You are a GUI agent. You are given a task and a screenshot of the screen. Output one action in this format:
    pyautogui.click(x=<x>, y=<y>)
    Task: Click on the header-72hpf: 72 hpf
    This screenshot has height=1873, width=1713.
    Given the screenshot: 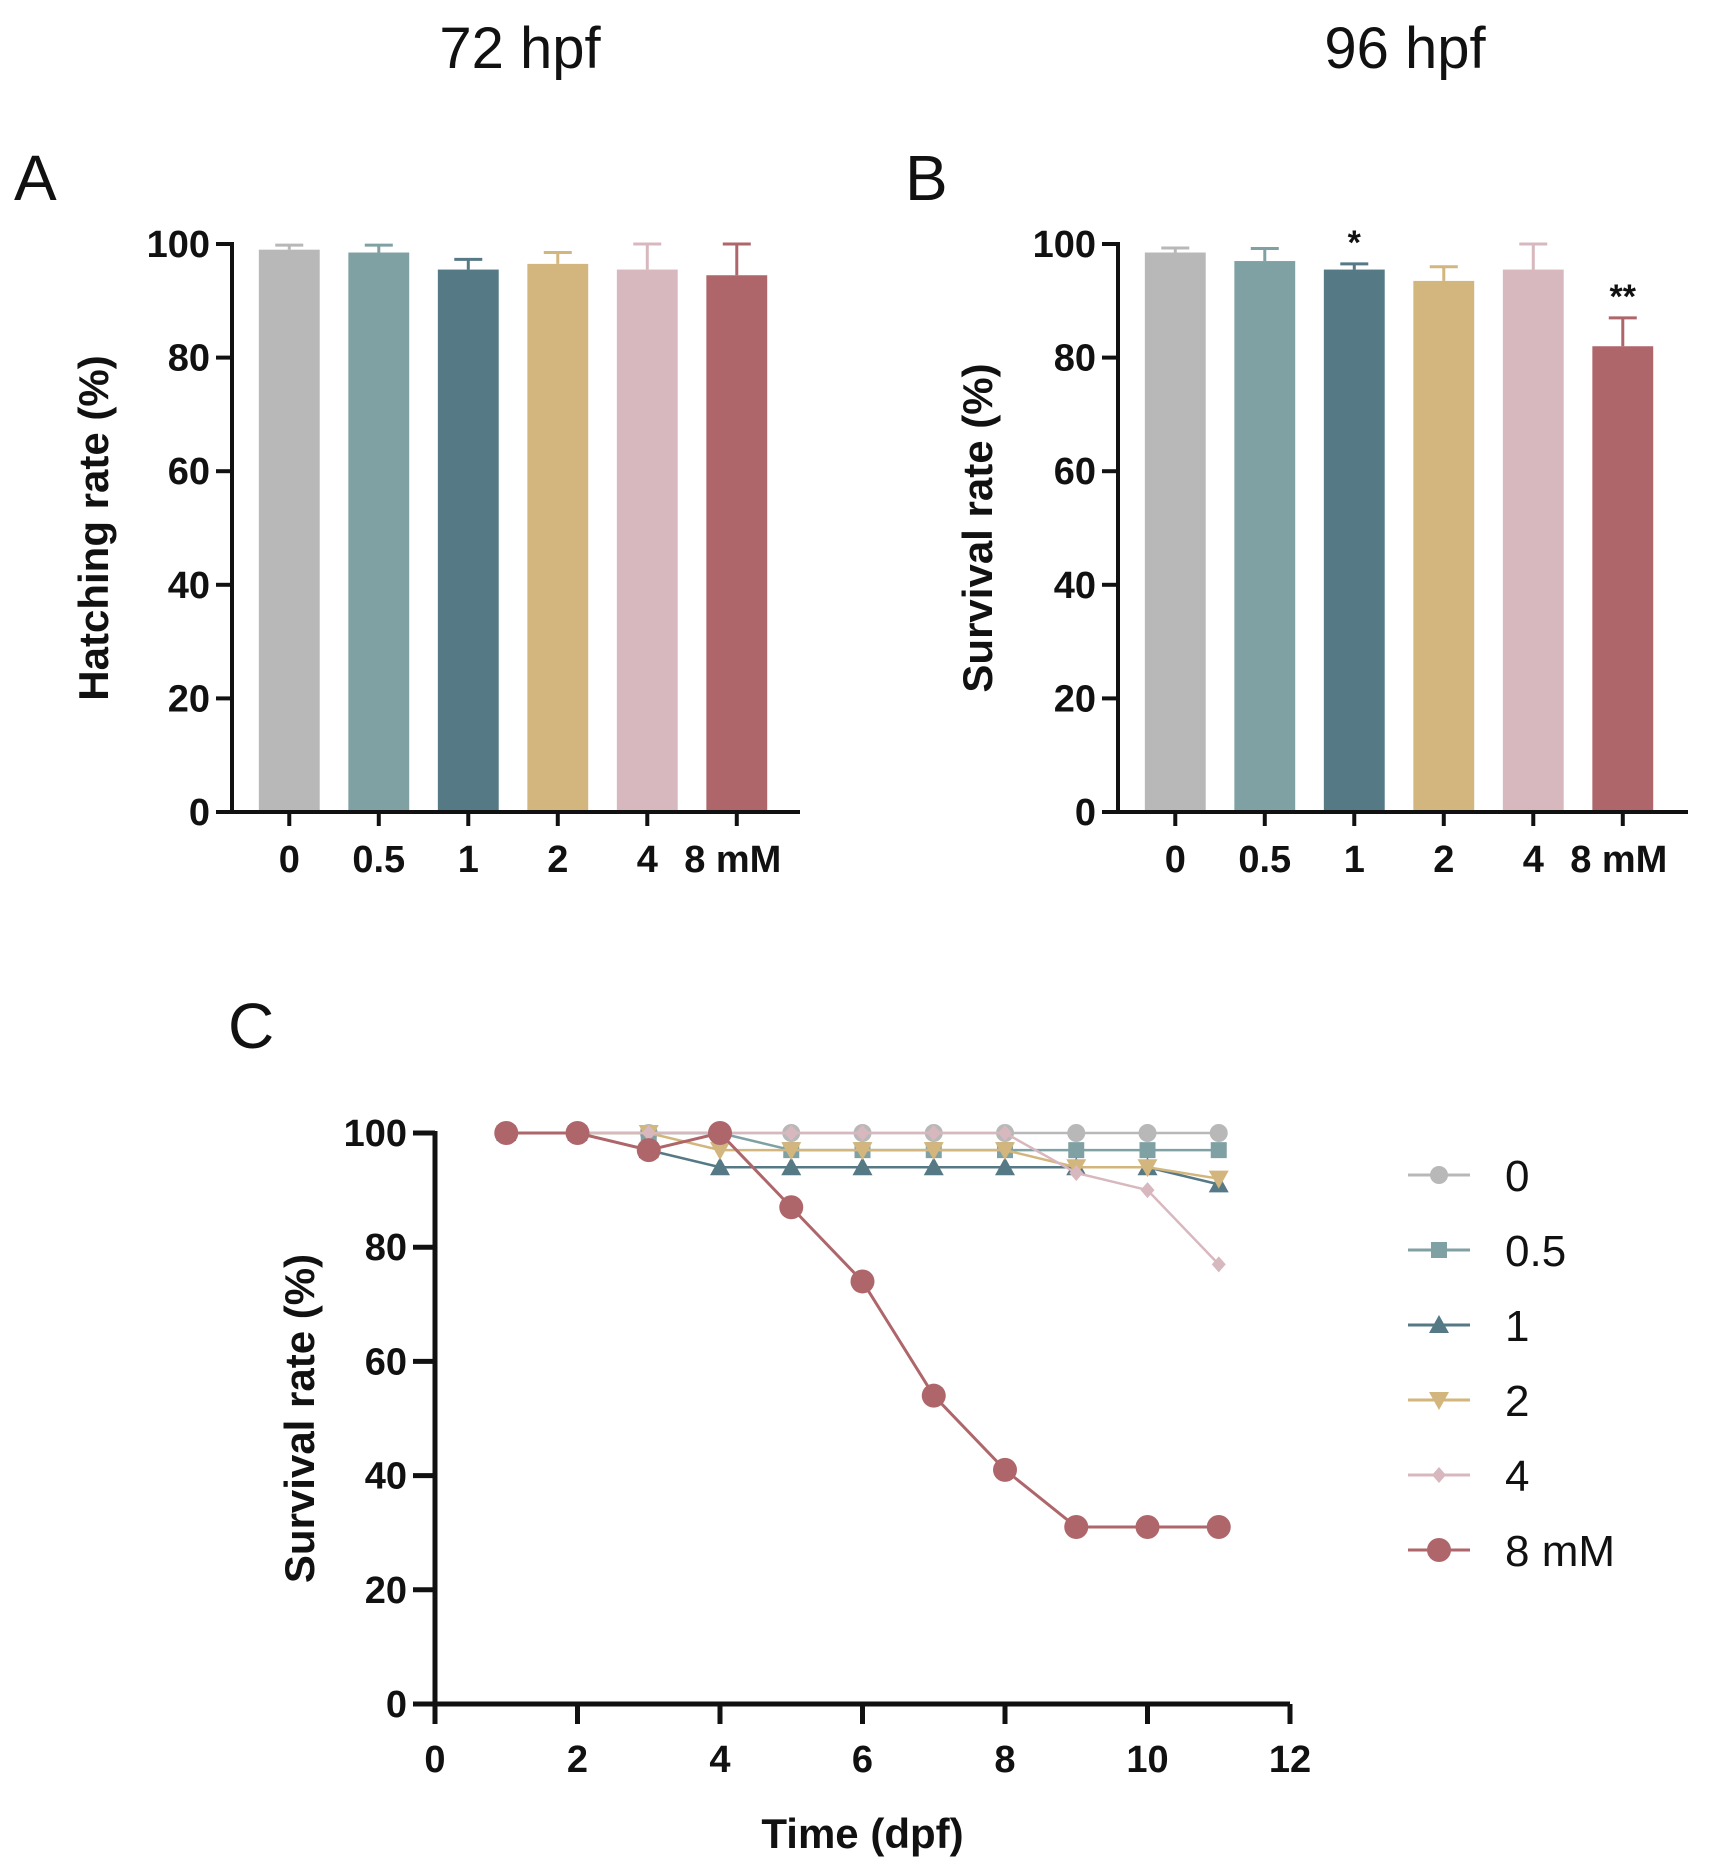 What is the action you would take?
    pyautogui.click(x=520, y=48)
    